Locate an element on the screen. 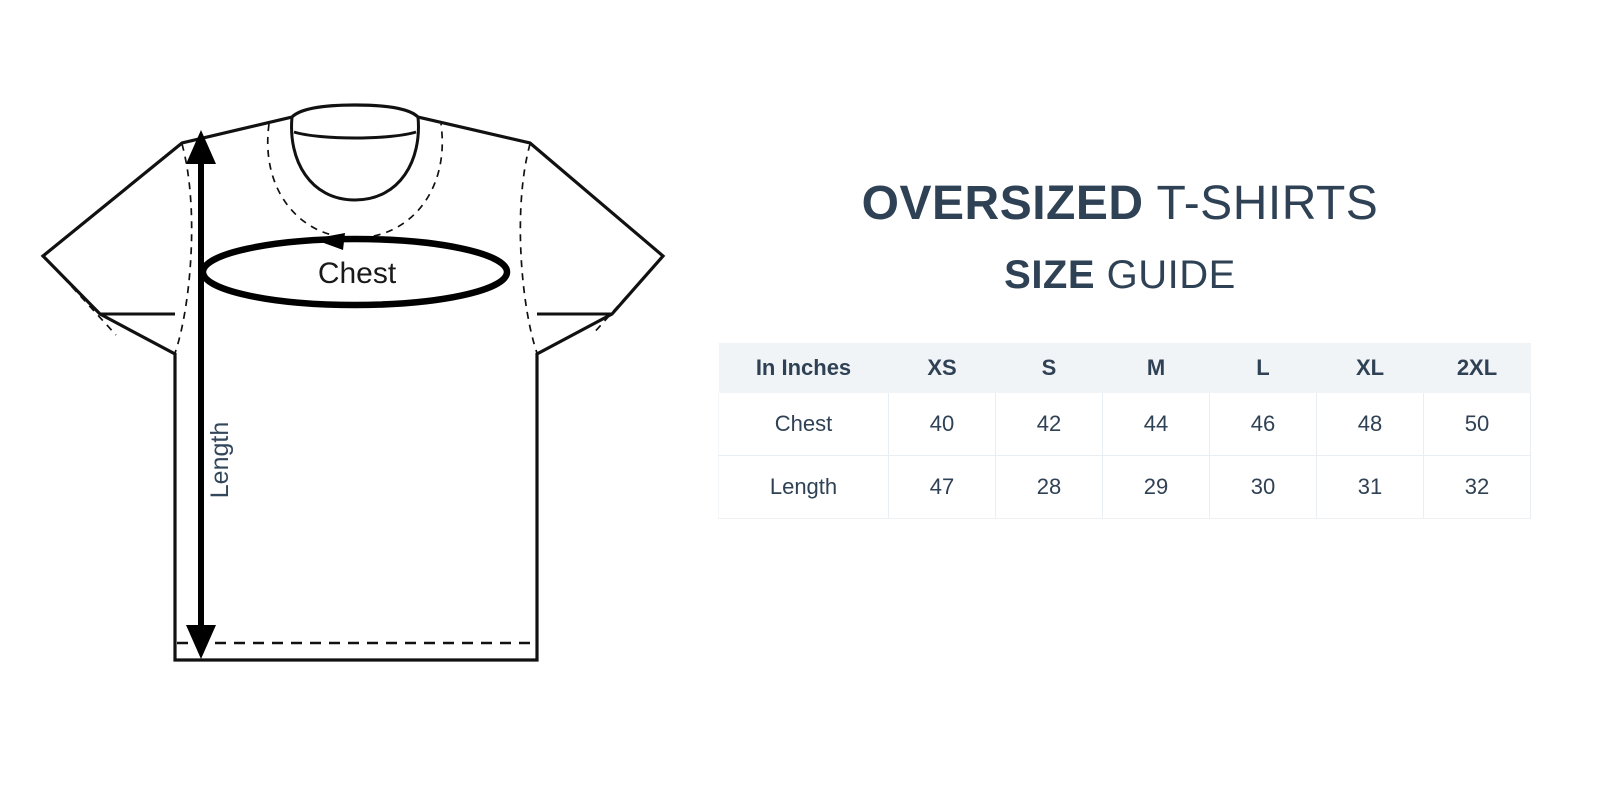 The width and height of the screenshot is (1600, 800). column-header-2xl: 2XL is located at coordinates (1477, 368).